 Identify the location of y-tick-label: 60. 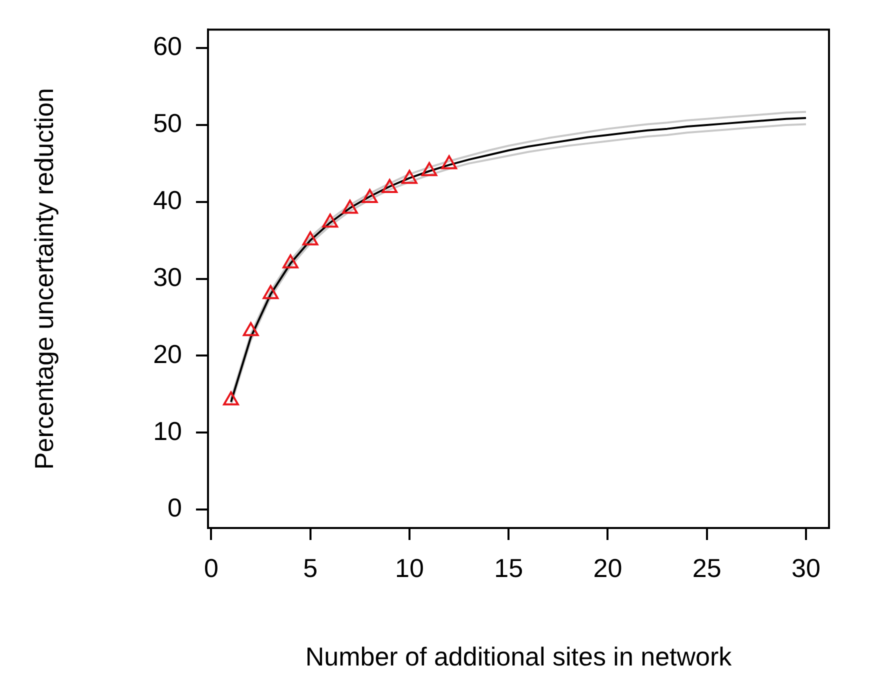
(167, 46).